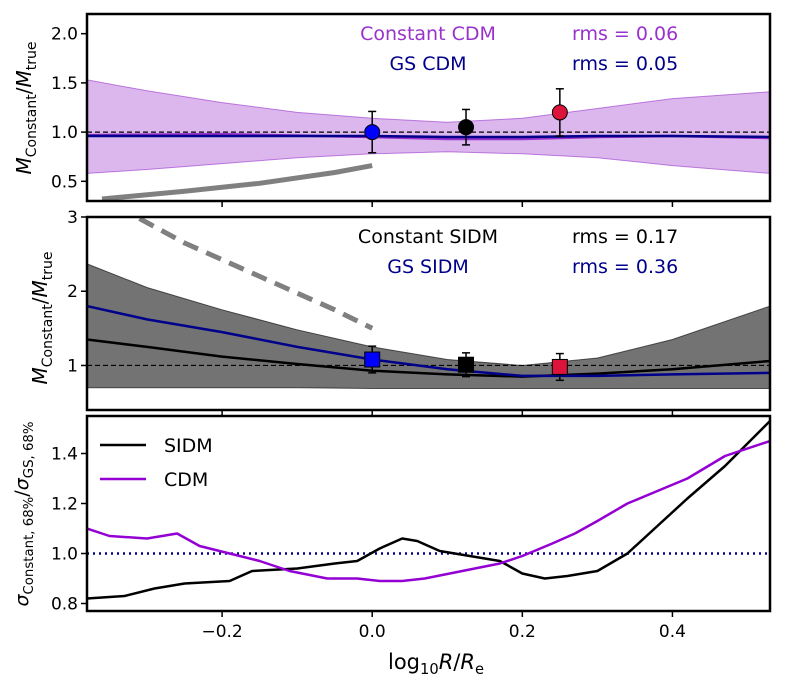 The width and height of the screenshot is (788, 687). What do you see at coordinates (625, 34) in the screenshot?
I see `legend-rms: rms = 0.06` at bounding box center [625, 34].